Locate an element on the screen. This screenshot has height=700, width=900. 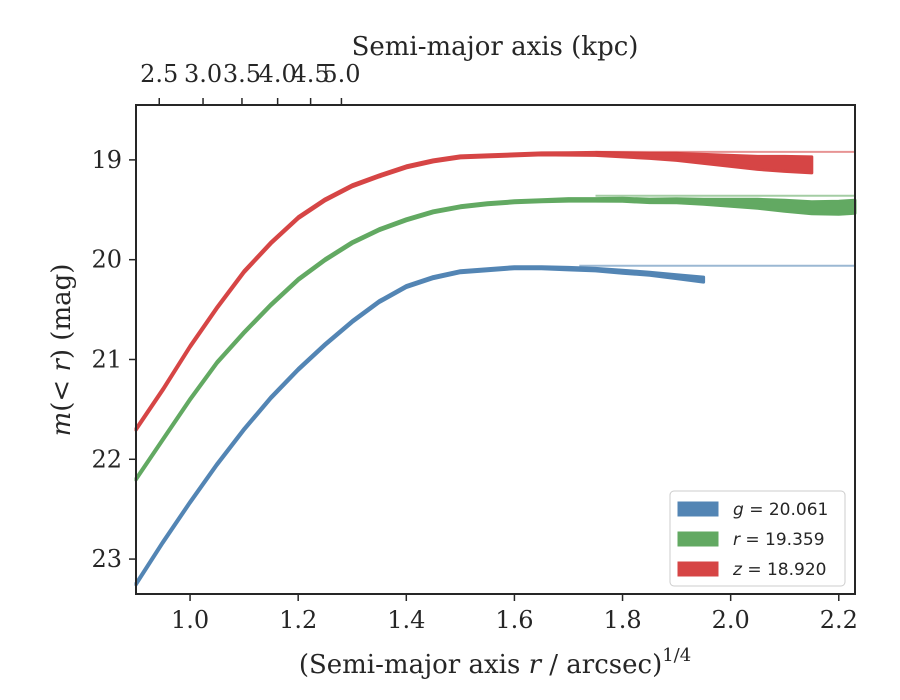
x-tick-label: 1.4 is located at coordinates (406, 620).